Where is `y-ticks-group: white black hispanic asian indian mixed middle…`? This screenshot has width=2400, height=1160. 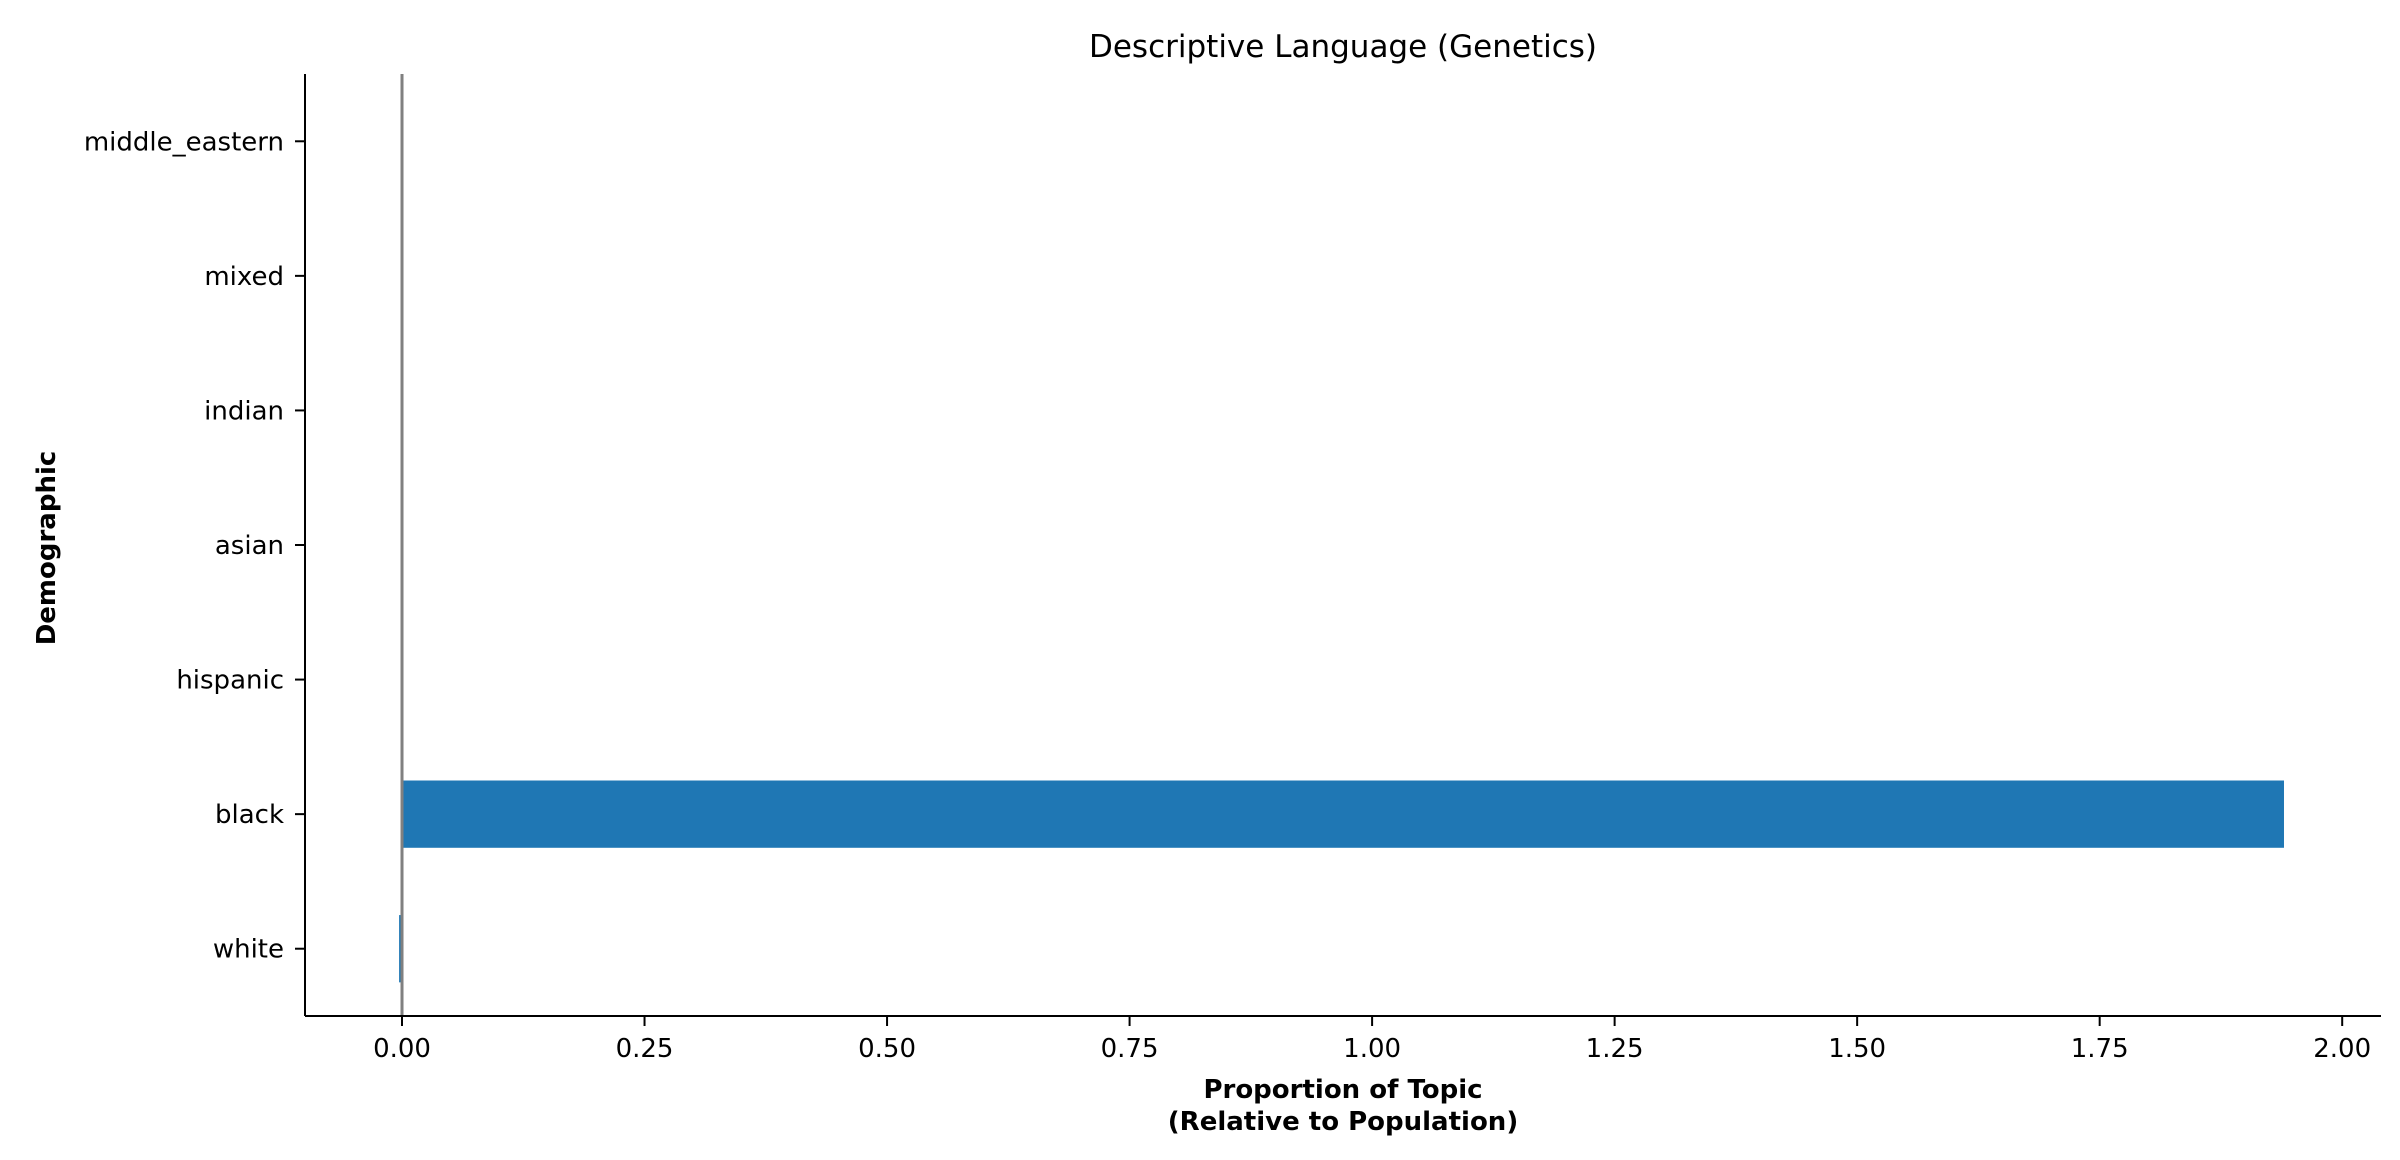
y-ticks-group: white black hispanic asian indian mixed middle… is located at coordinates (194, 546).